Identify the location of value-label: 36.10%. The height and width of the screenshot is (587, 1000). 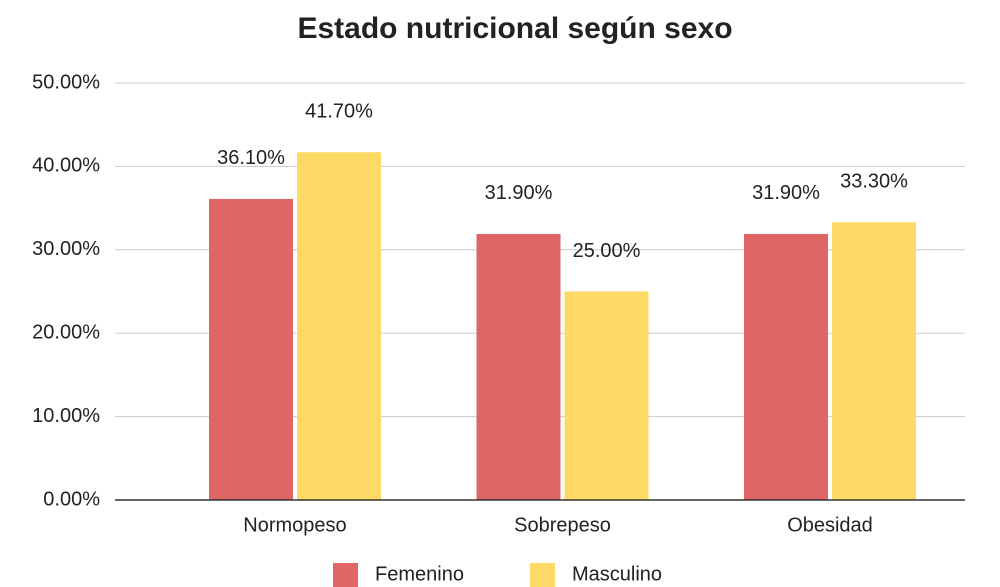
(251, 158).